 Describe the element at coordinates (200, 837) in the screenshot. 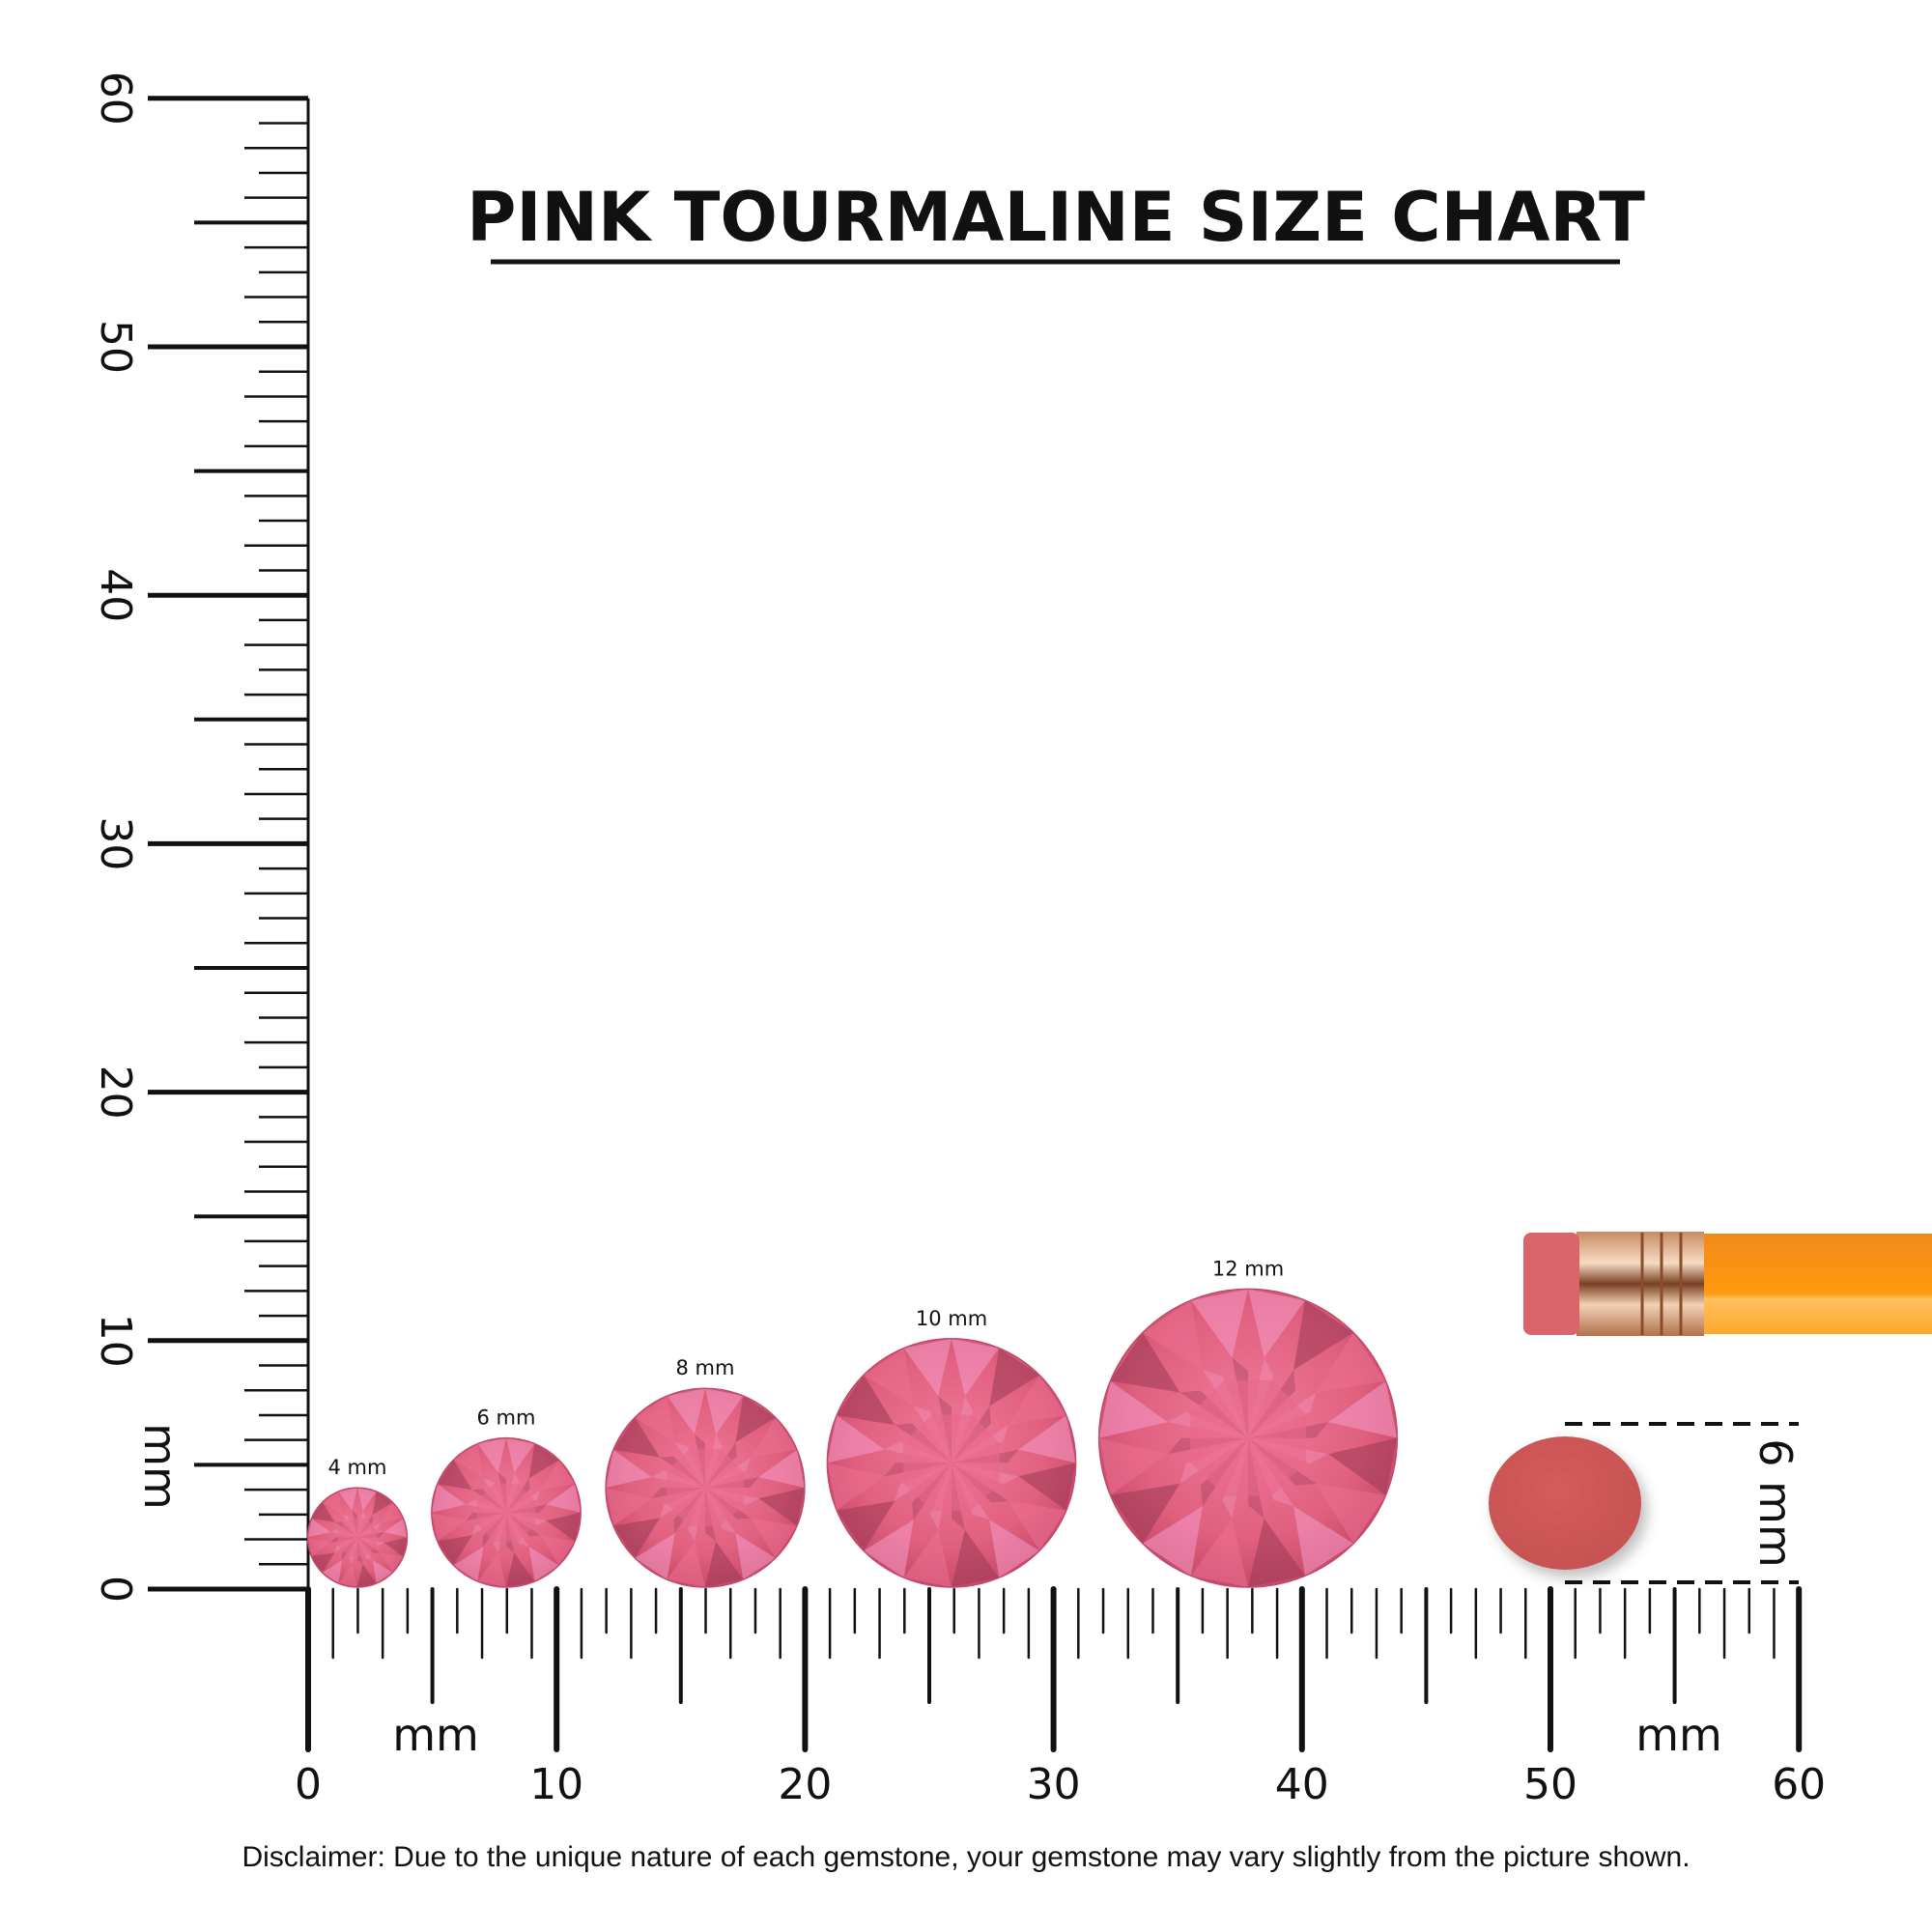

I see `vertical-ruler: 0 10 20 30 40 50 60` at that location.